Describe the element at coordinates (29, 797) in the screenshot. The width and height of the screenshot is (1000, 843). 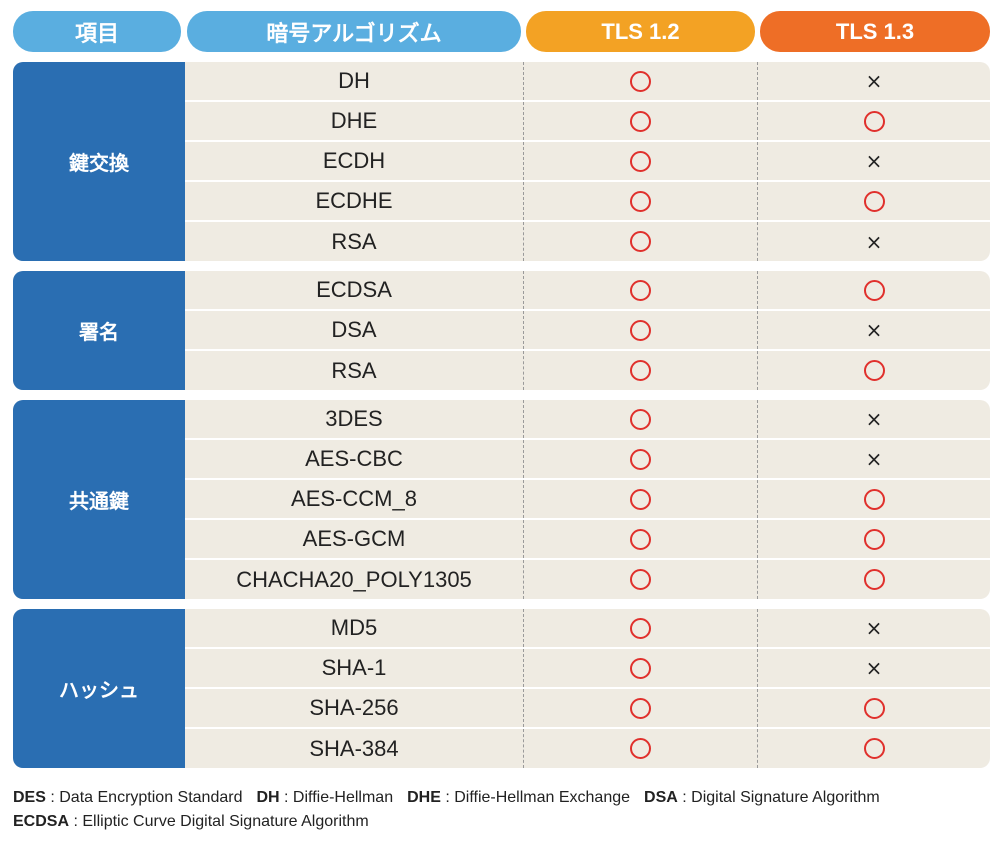
I see `legend-abbr: DES` at that location.